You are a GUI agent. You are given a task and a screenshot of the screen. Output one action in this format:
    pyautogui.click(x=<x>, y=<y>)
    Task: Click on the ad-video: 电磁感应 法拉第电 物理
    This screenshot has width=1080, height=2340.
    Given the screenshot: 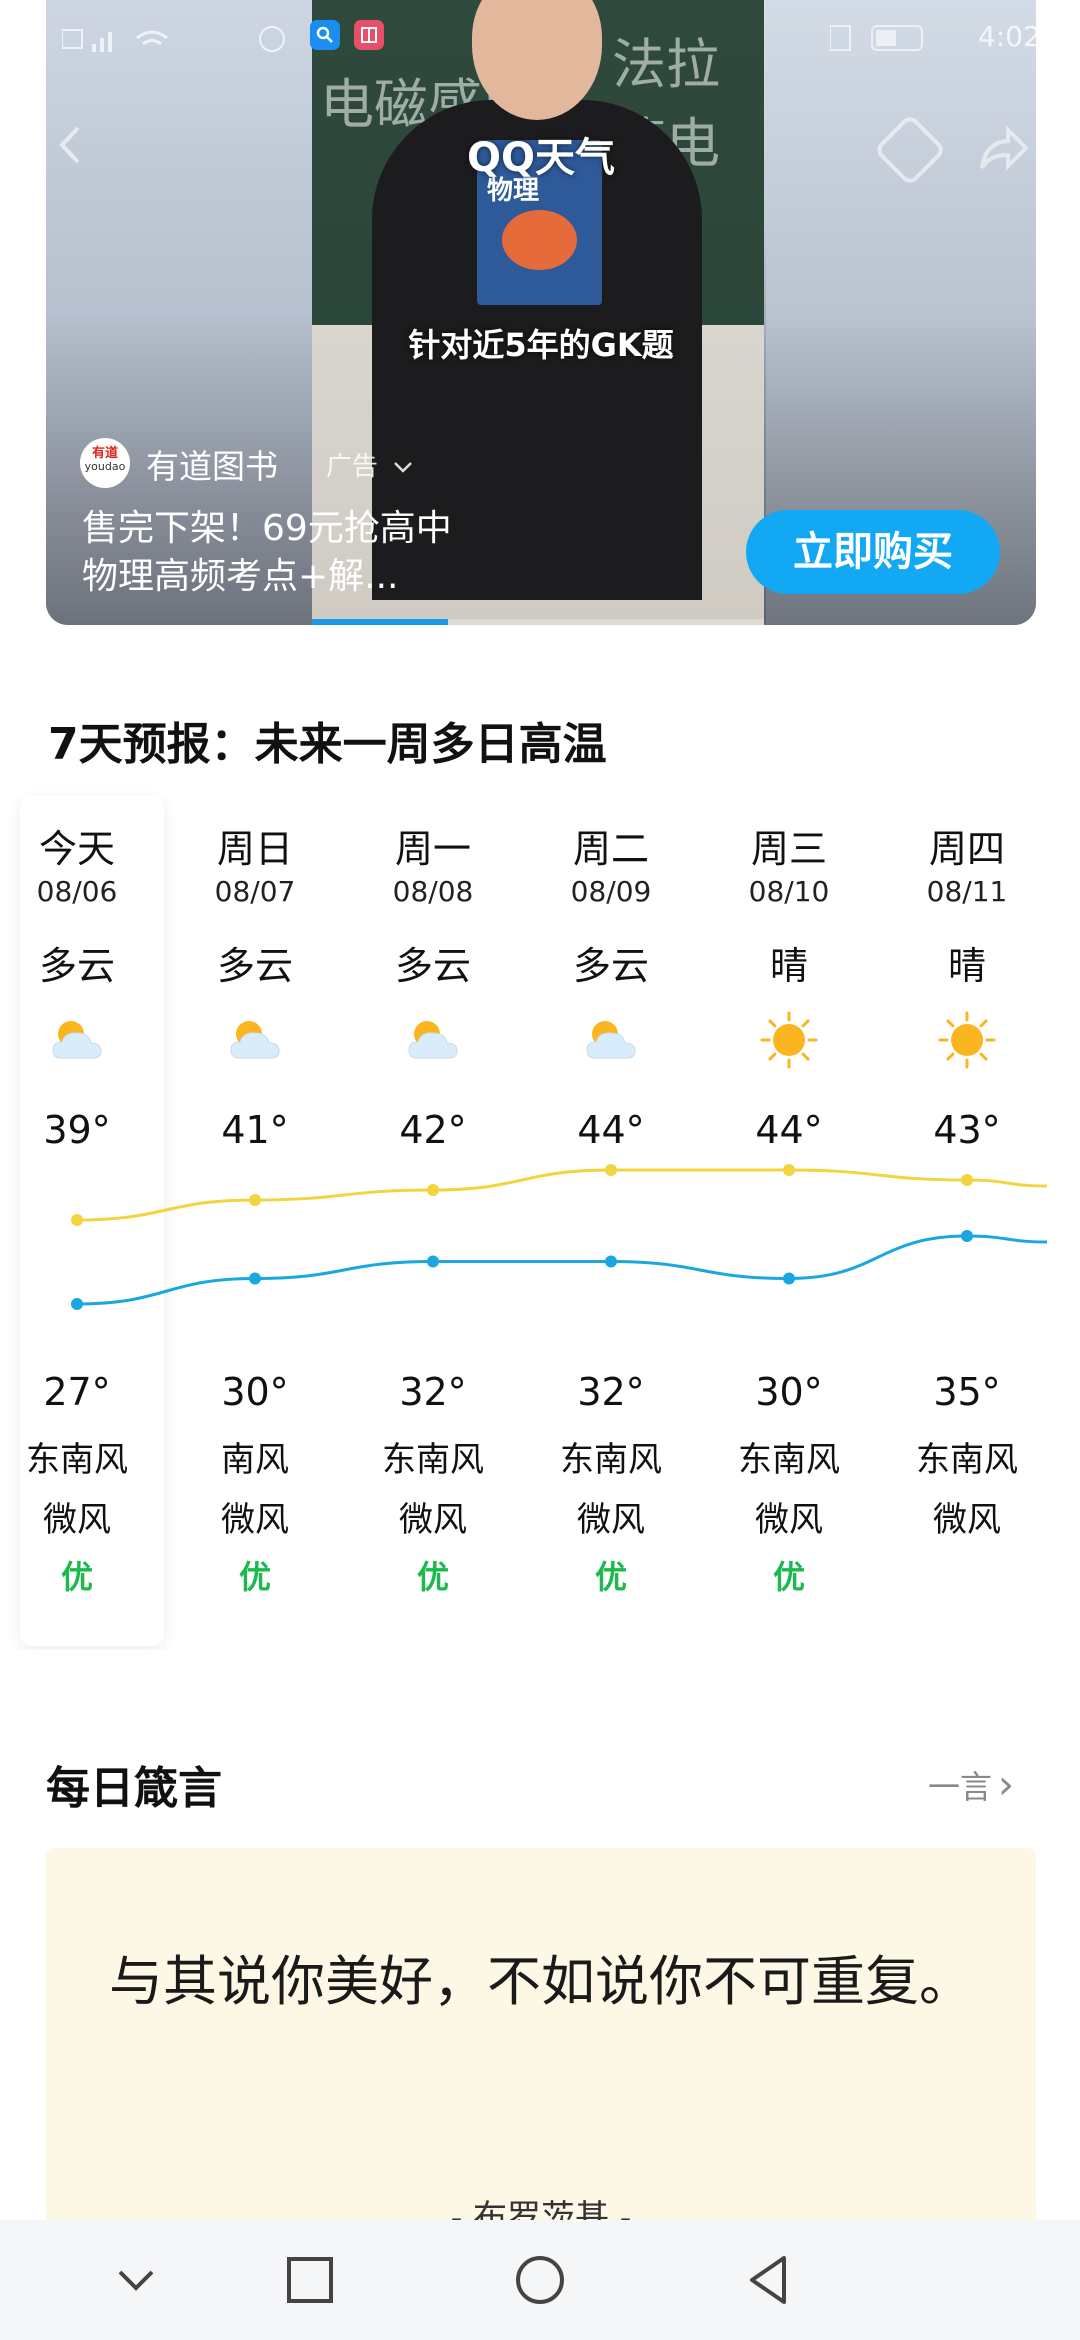 What is the action you would take?
    pyautogui.click(x=538, y=312)
    